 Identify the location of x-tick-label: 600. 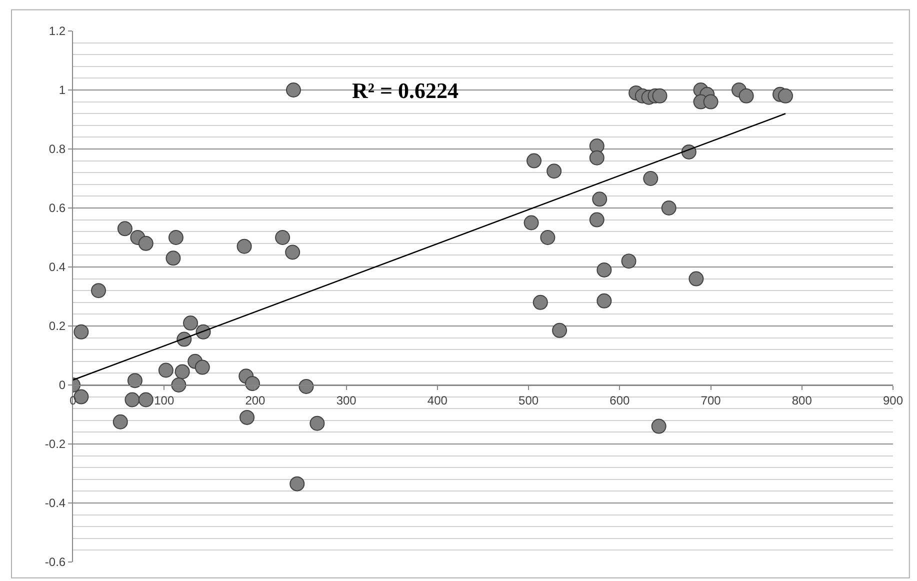
(620, 400).